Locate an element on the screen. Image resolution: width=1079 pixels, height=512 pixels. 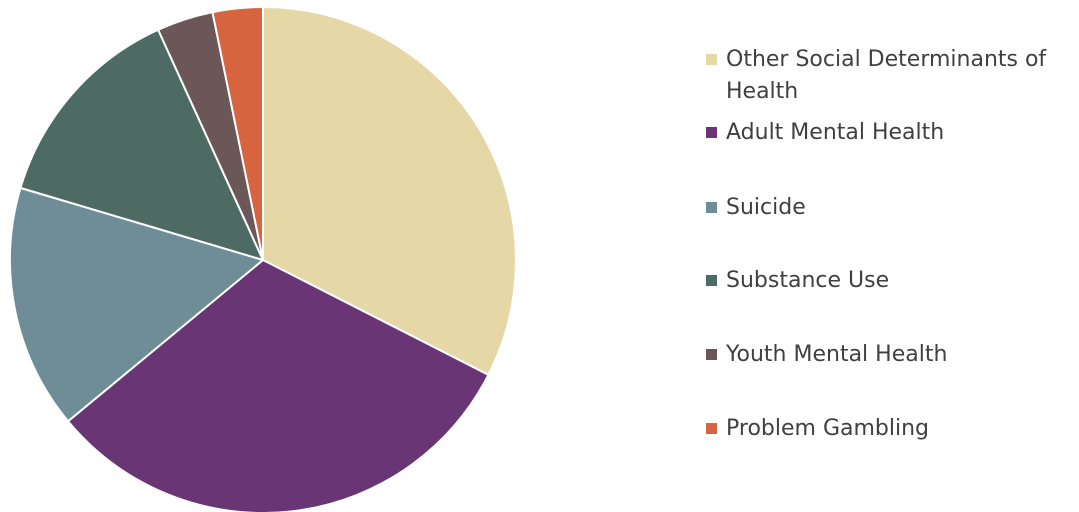
legend-item-problem-gambling: Problem Gambling is located at coordinates (891, 429).